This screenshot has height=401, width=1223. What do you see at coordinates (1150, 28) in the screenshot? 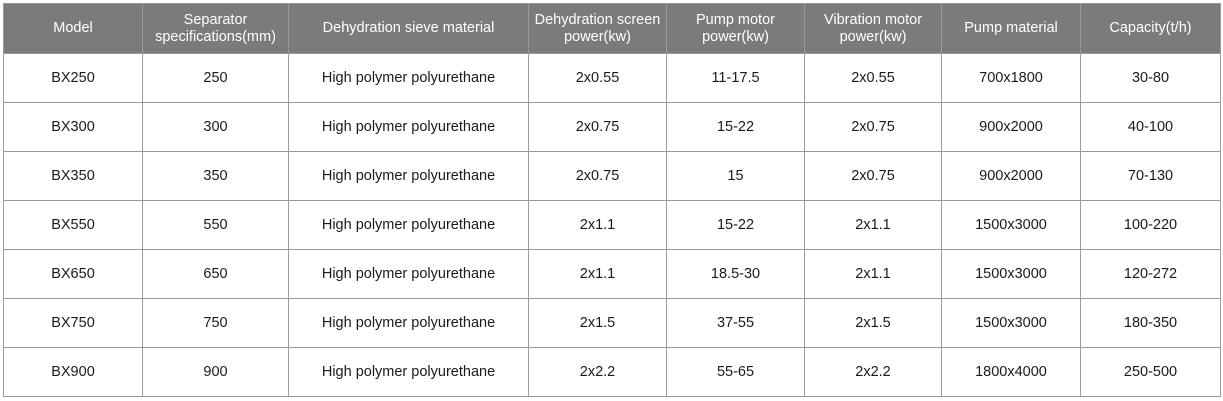
I see `header-capacity: Capacity(t/h)` at bounding box center [1150, 28].